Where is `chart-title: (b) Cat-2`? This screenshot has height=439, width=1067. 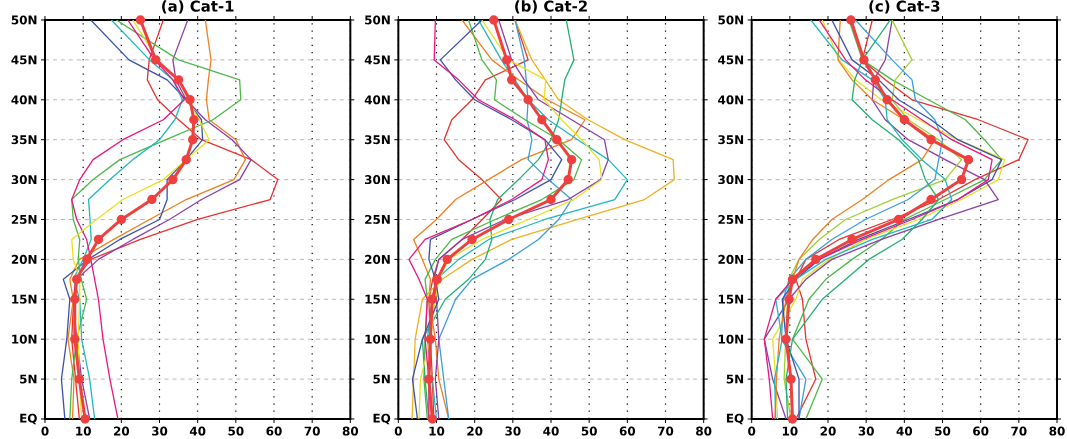
chart-title: (b) Cat-2 is located at coordinates (551, 7).